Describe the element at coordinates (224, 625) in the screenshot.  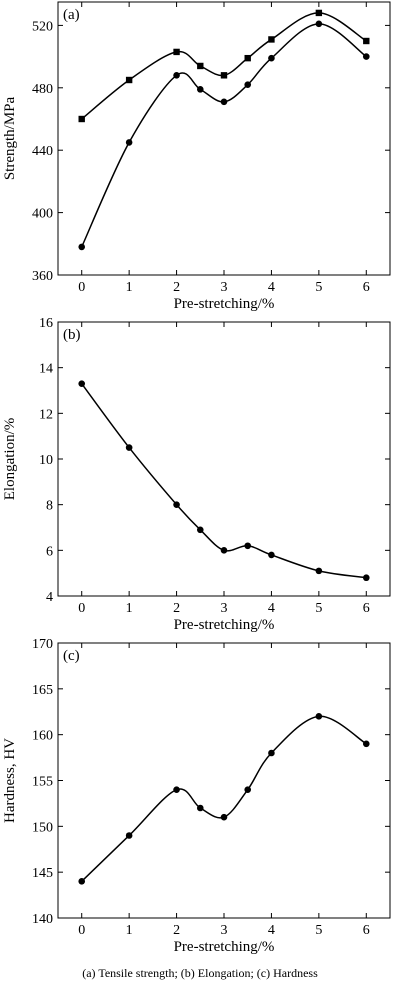
I see `panel-2-x-axis-label: Pre-stretching/%` at that location.